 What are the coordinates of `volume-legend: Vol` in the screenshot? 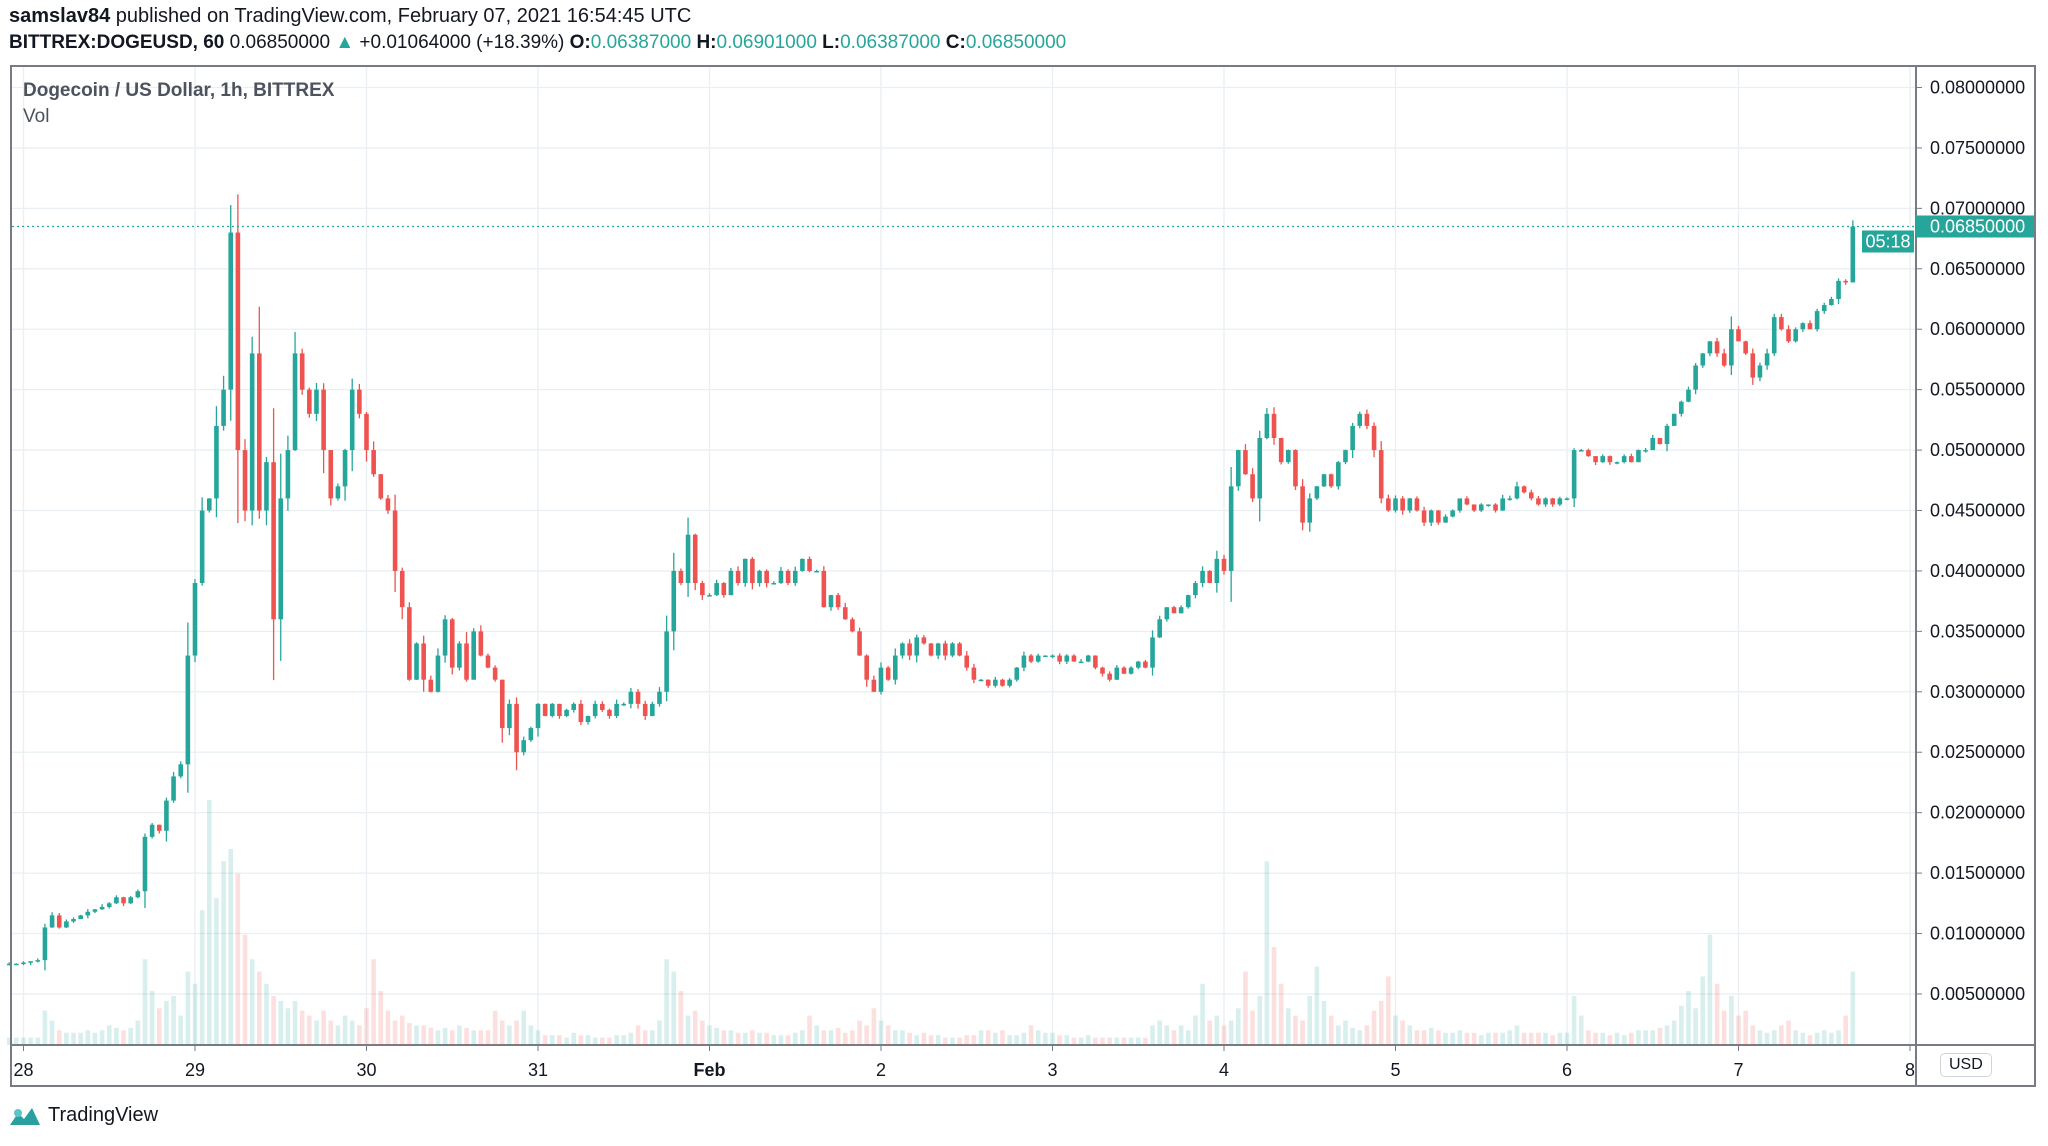 It's located at (36, 116).